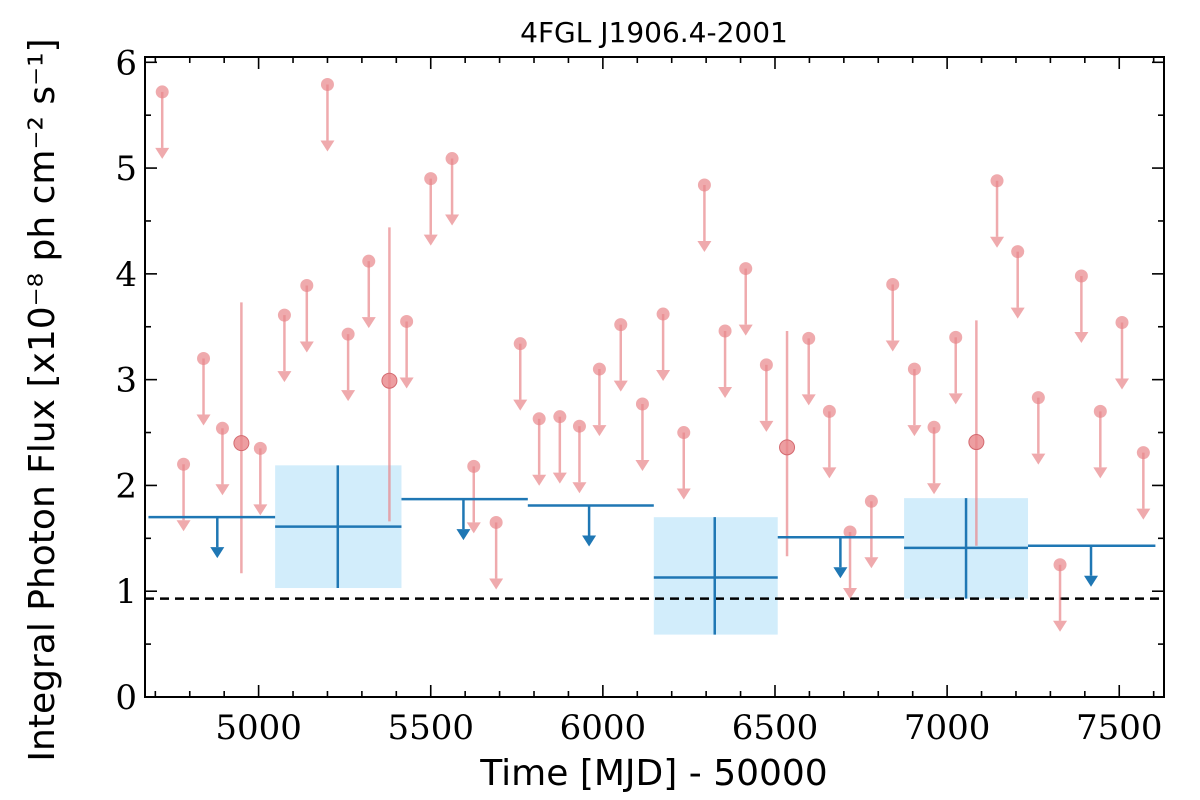 This screenshot has height=800, width=1200. What do you see at coordinates (126, 63) in the screenshot?
I see `y-tick-label: 6` at bounding box center [126, 63].